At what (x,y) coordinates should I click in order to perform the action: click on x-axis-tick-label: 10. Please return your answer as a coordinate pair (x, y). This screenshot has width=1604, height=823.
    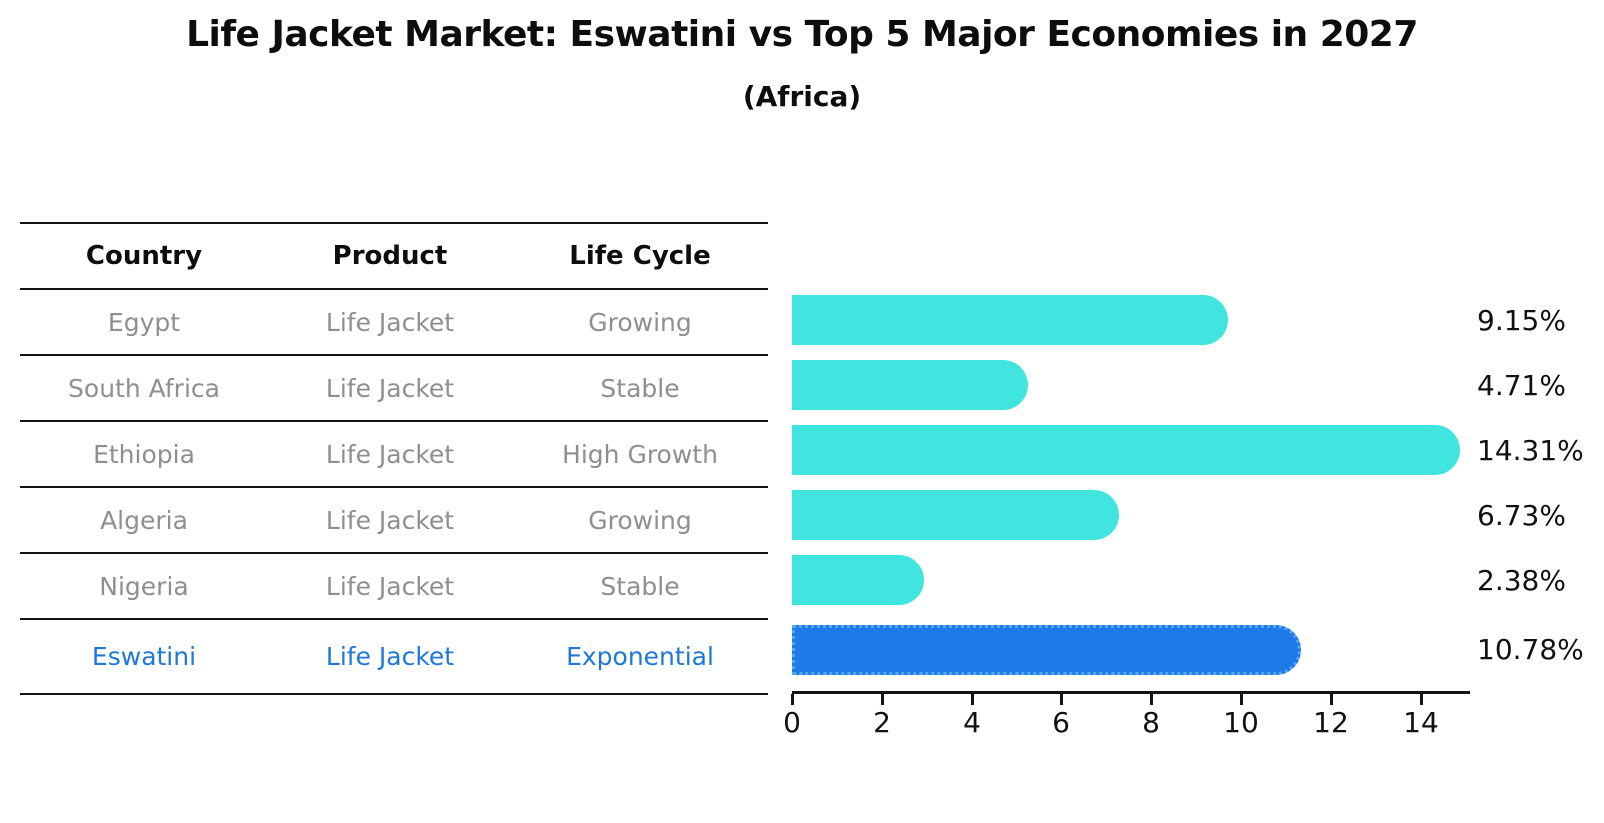
    Looking at the image, I should click on (1241, 722).